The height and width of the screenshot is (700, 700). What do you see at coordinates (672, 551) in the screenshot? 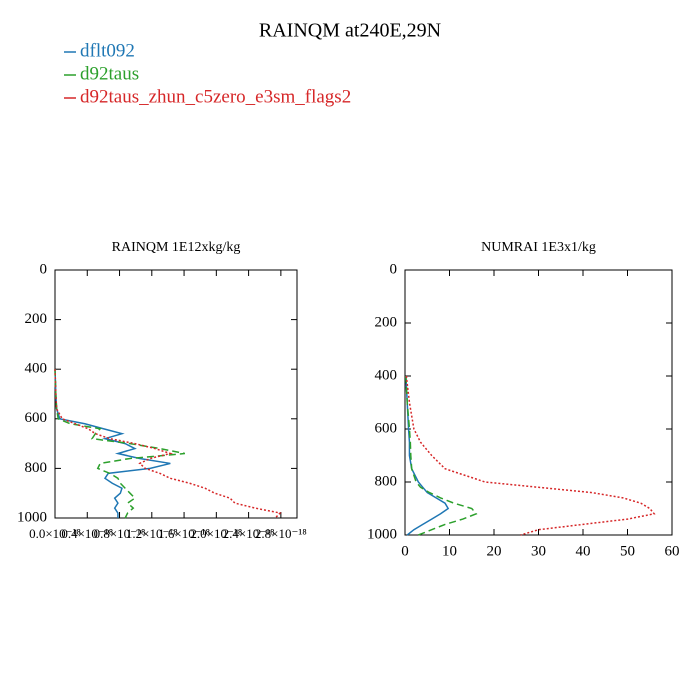
I see `x-tick-label: 60` at bounding box center [672, 551].